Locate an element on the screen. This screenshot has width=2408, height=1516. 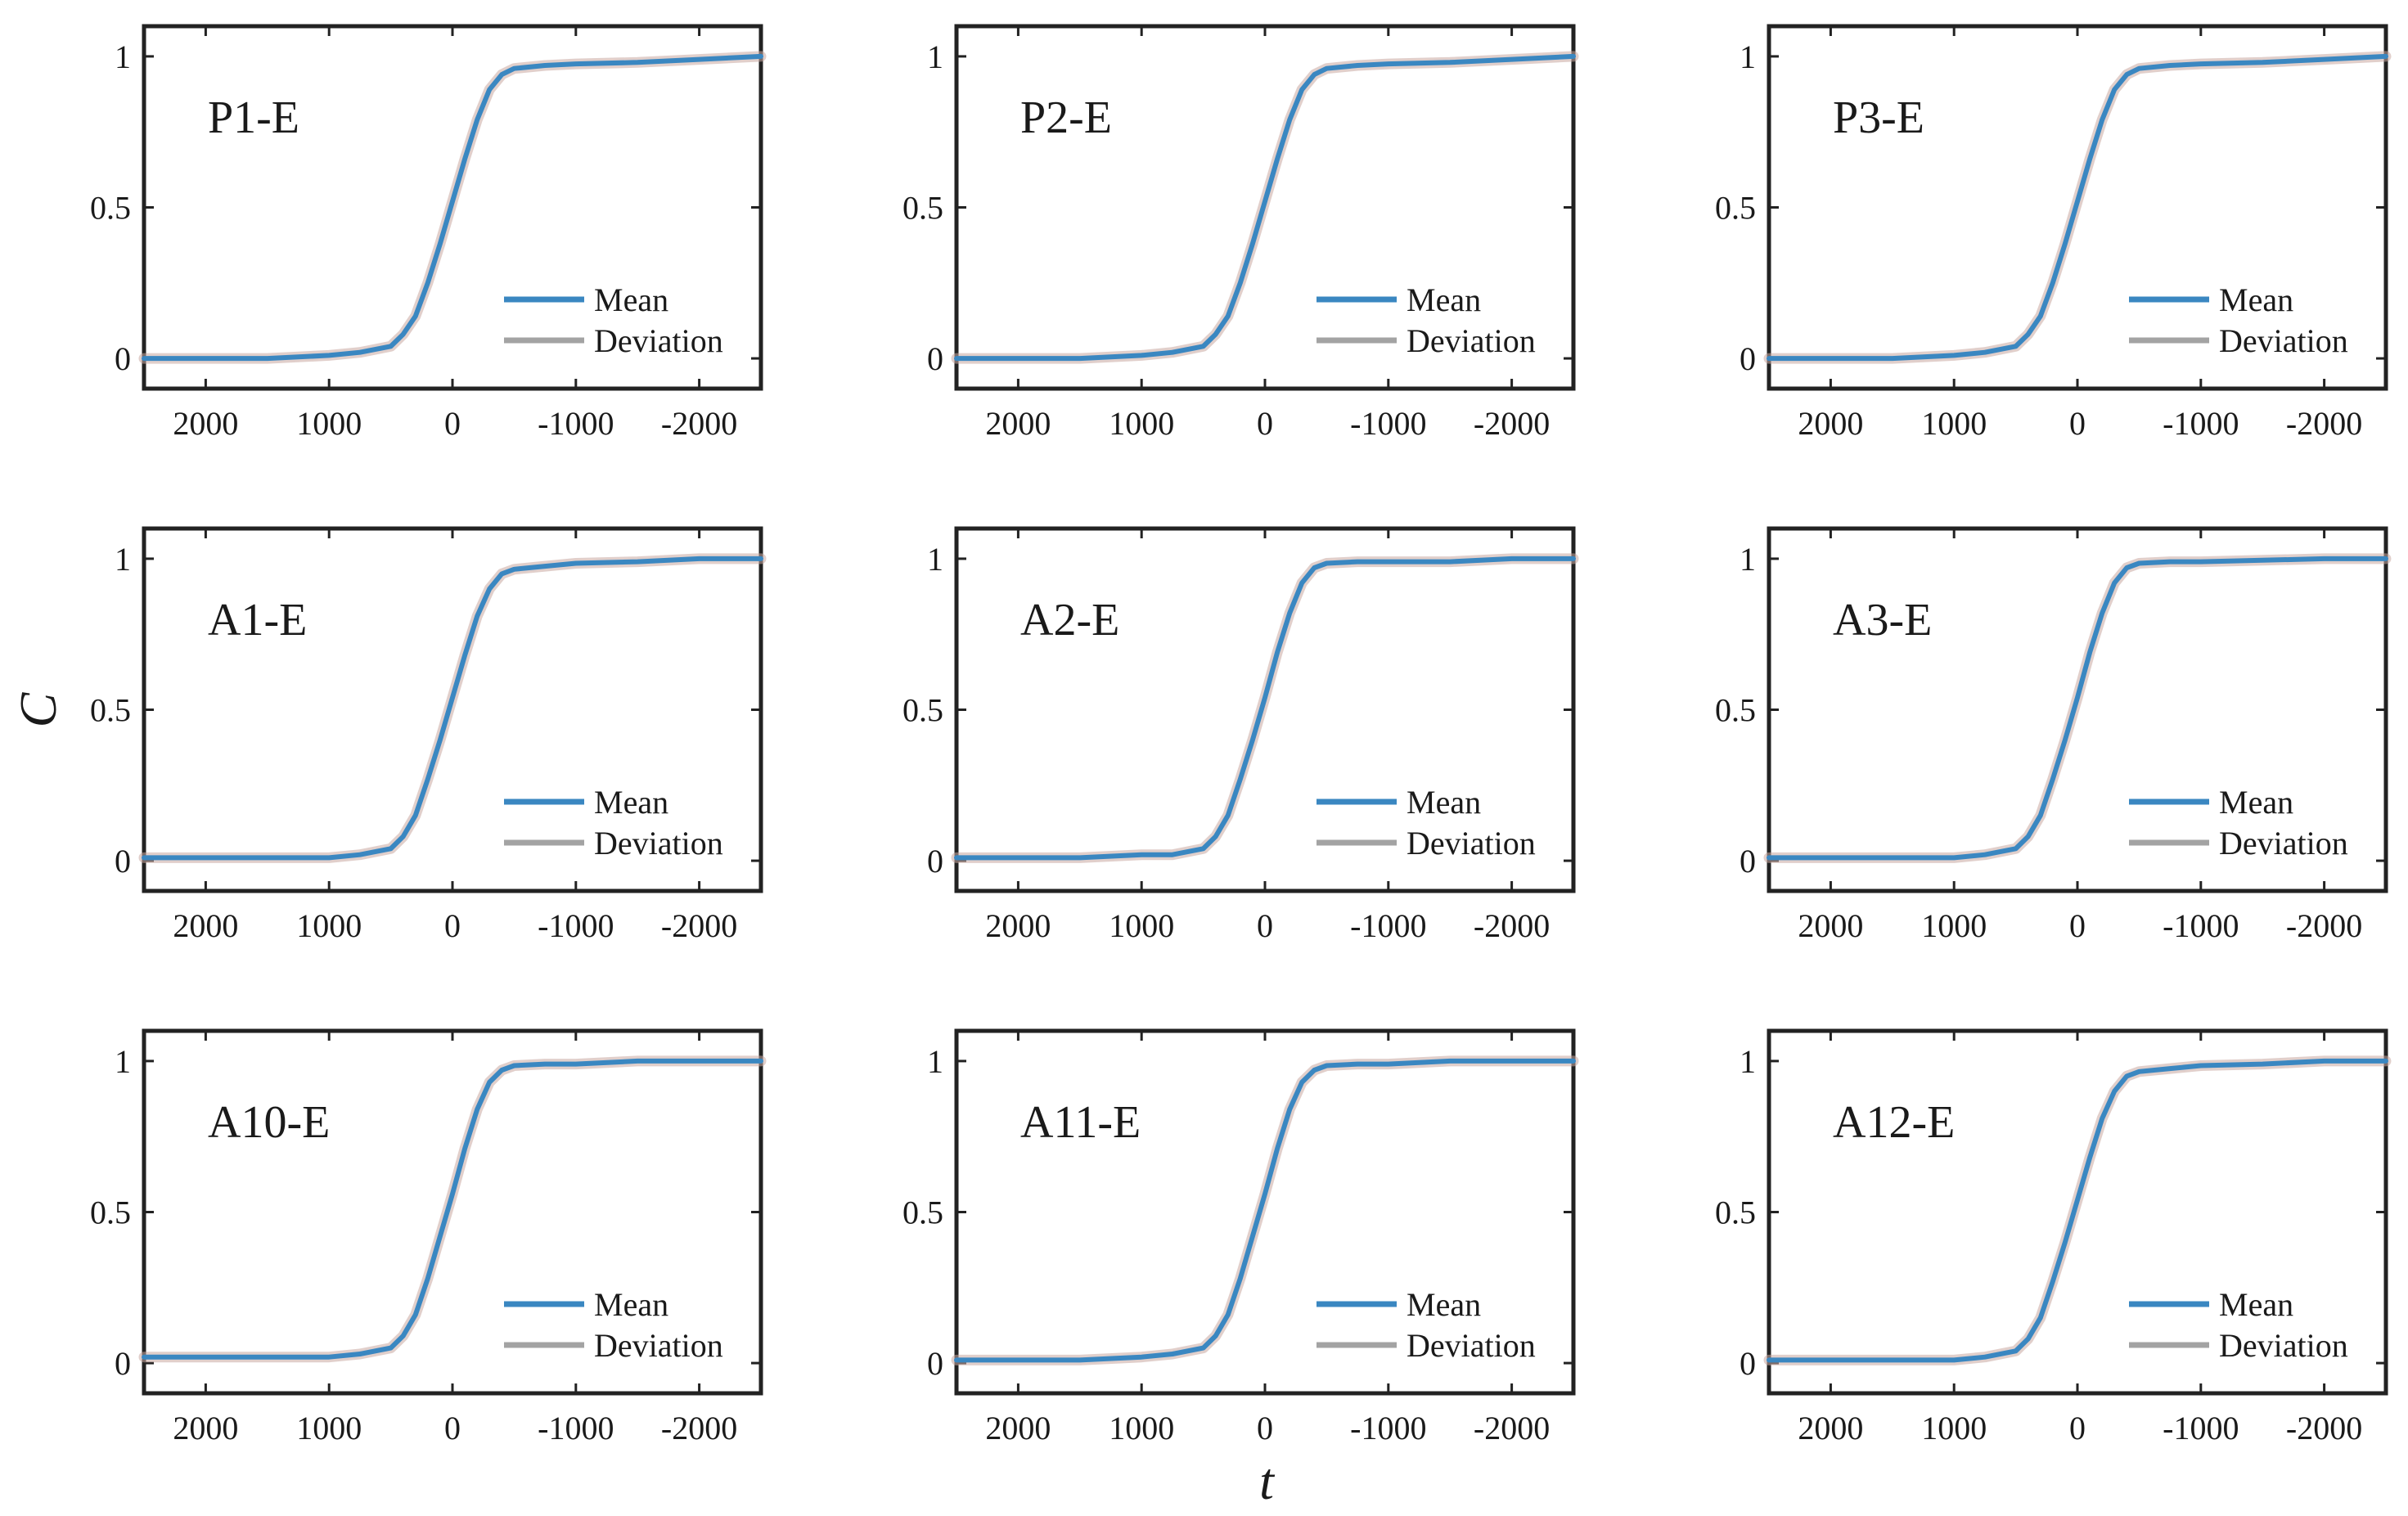
chart-6-mean-line is located at coordinates (453, 1209).